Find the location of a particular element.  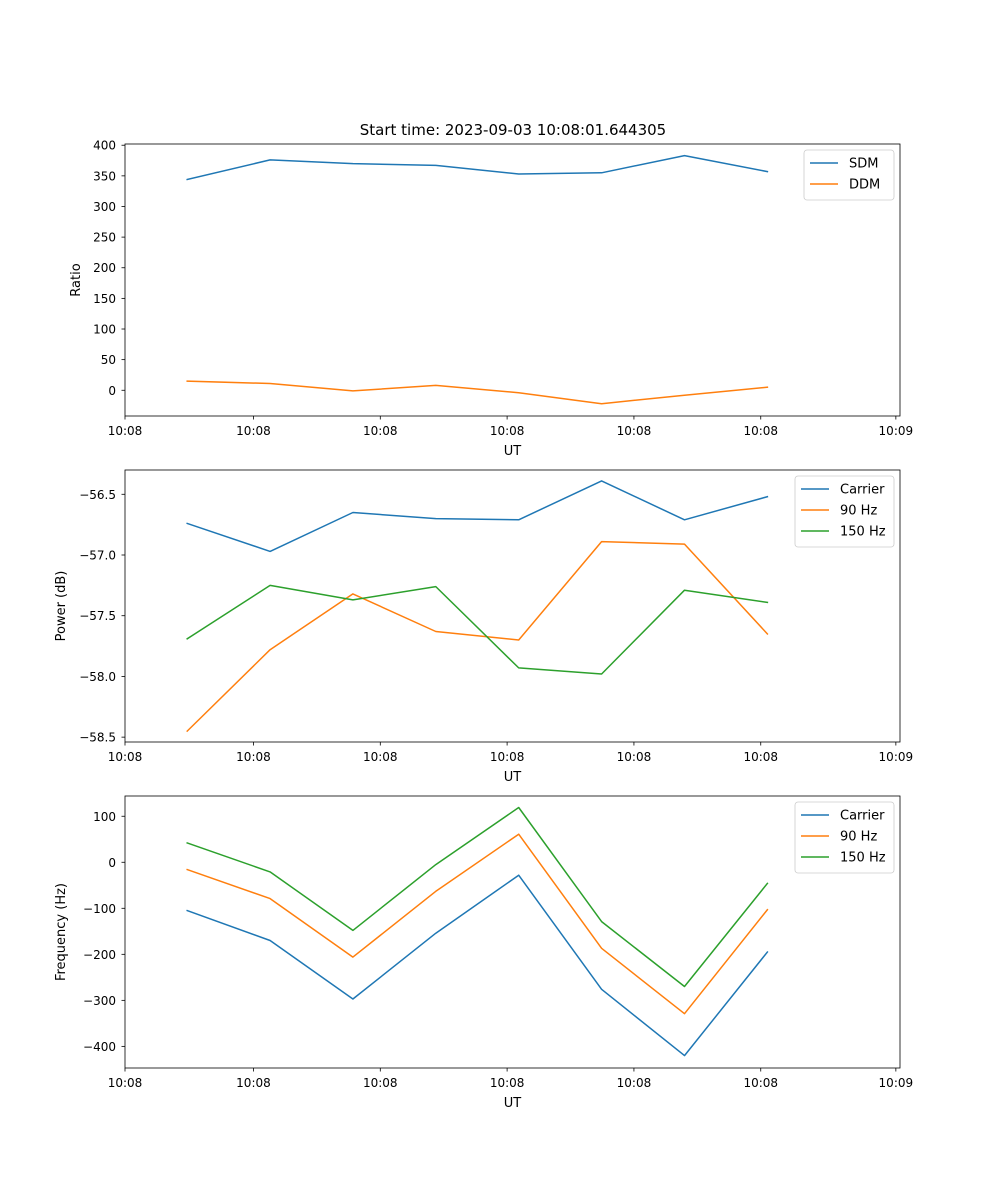

y-tick-label: 350 is located at coordinates (104, 176).